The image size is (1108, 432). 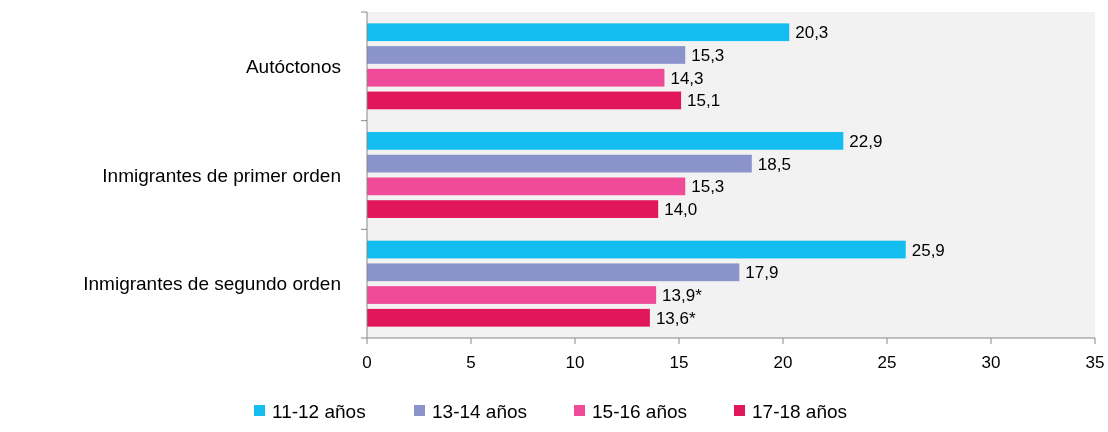 I want to click on x-tick-label: 5, so click(x=471, y=362).